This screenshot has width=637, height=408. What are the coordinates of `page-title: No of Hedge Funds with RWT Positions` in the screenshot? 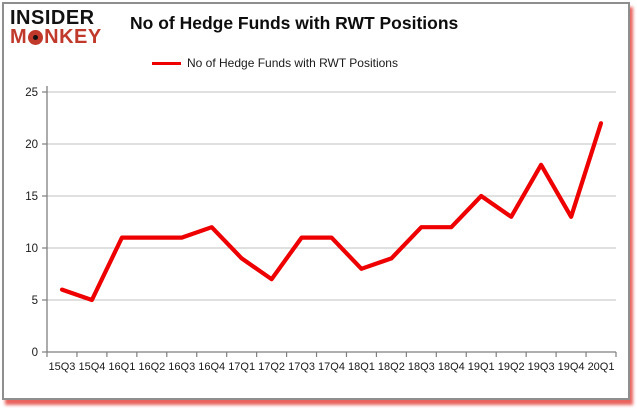 It's located at (294, 23).